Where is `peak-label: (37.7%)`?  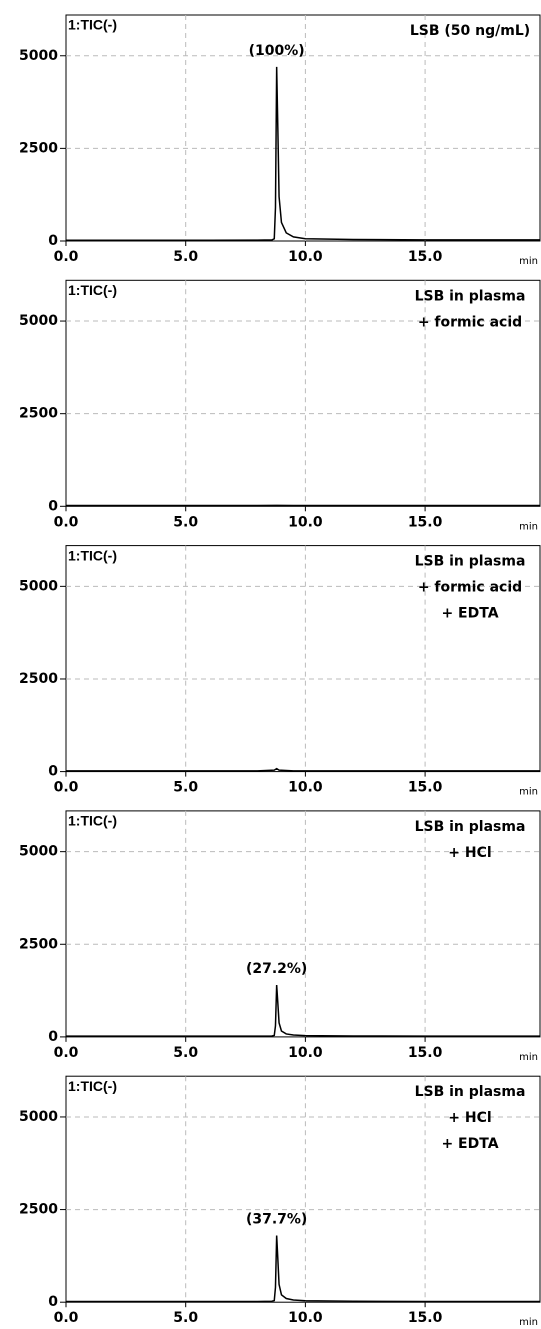 peak-label: (37.7%) is located at coordinates (276, 1220).